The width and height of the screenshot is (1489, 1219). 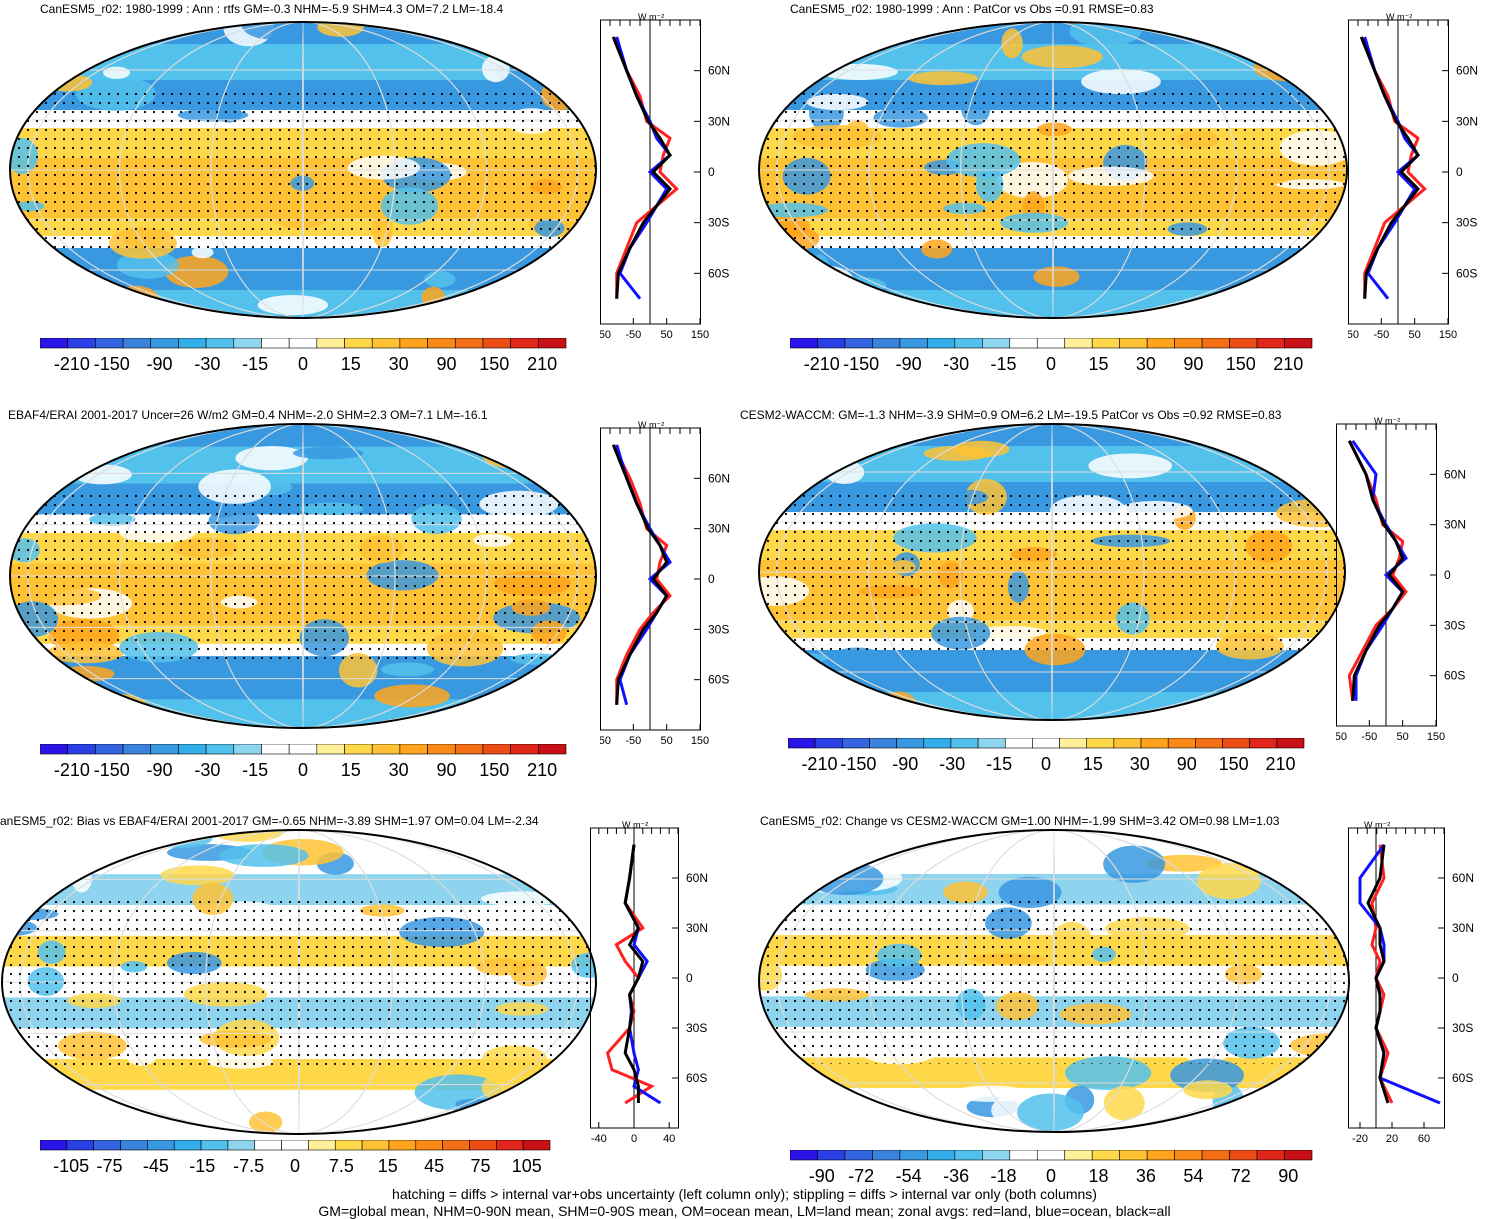 I want to click on colorbar: -210 -150 -90 -30 -15 0 15 30 90 150 210, so click(x=1051, y=356).